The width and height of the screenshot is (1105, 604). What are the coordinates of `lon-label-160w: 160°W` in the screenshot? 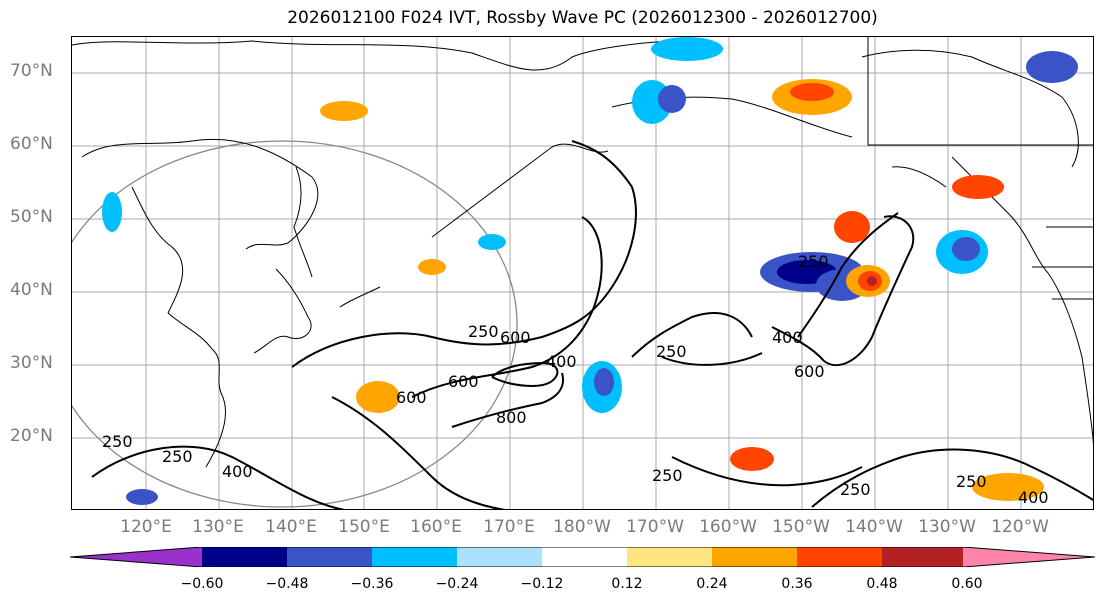 It's located at (728, 527).